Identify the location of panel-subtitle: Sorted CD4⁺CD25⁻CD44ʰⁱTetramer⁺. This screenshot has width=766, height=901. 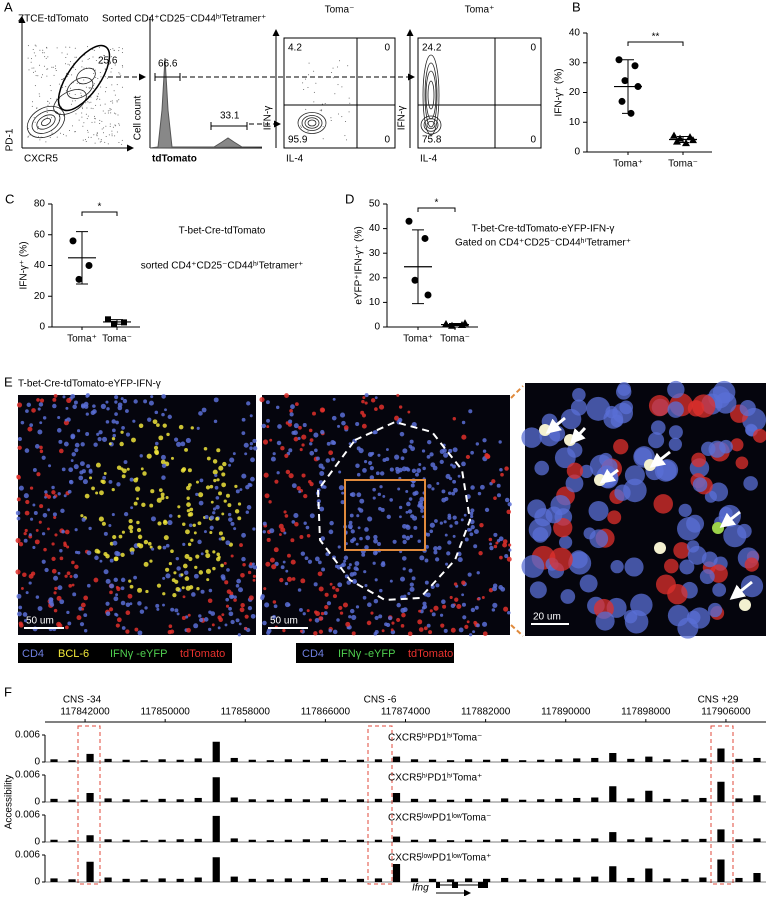
(184, 19).